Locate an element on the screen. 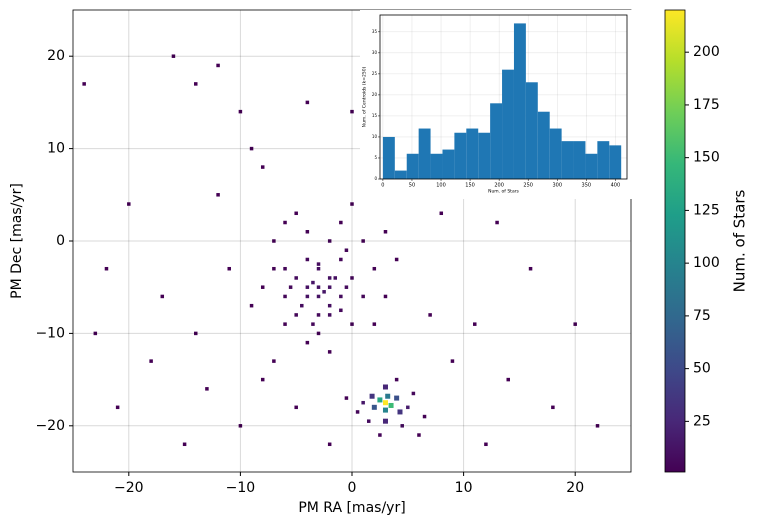  y-axis-label: Num. of Centroids (k=250) is located at coordinates (365, 96).